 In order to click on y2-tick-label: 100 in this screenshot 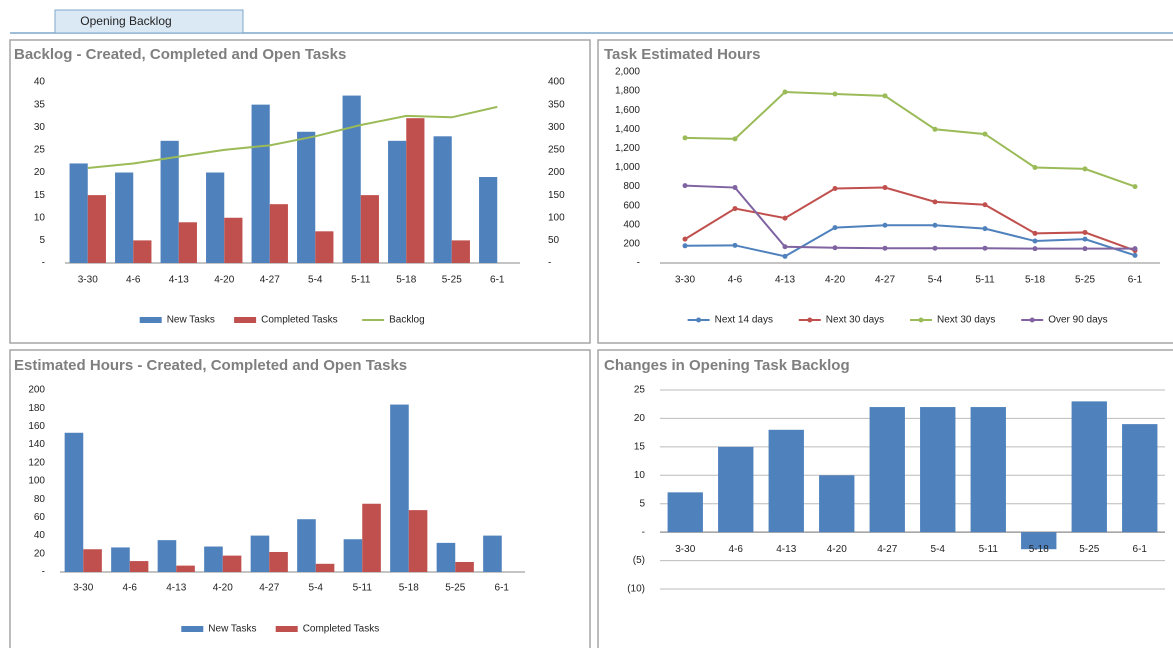, I will do `click(556, 217)`.